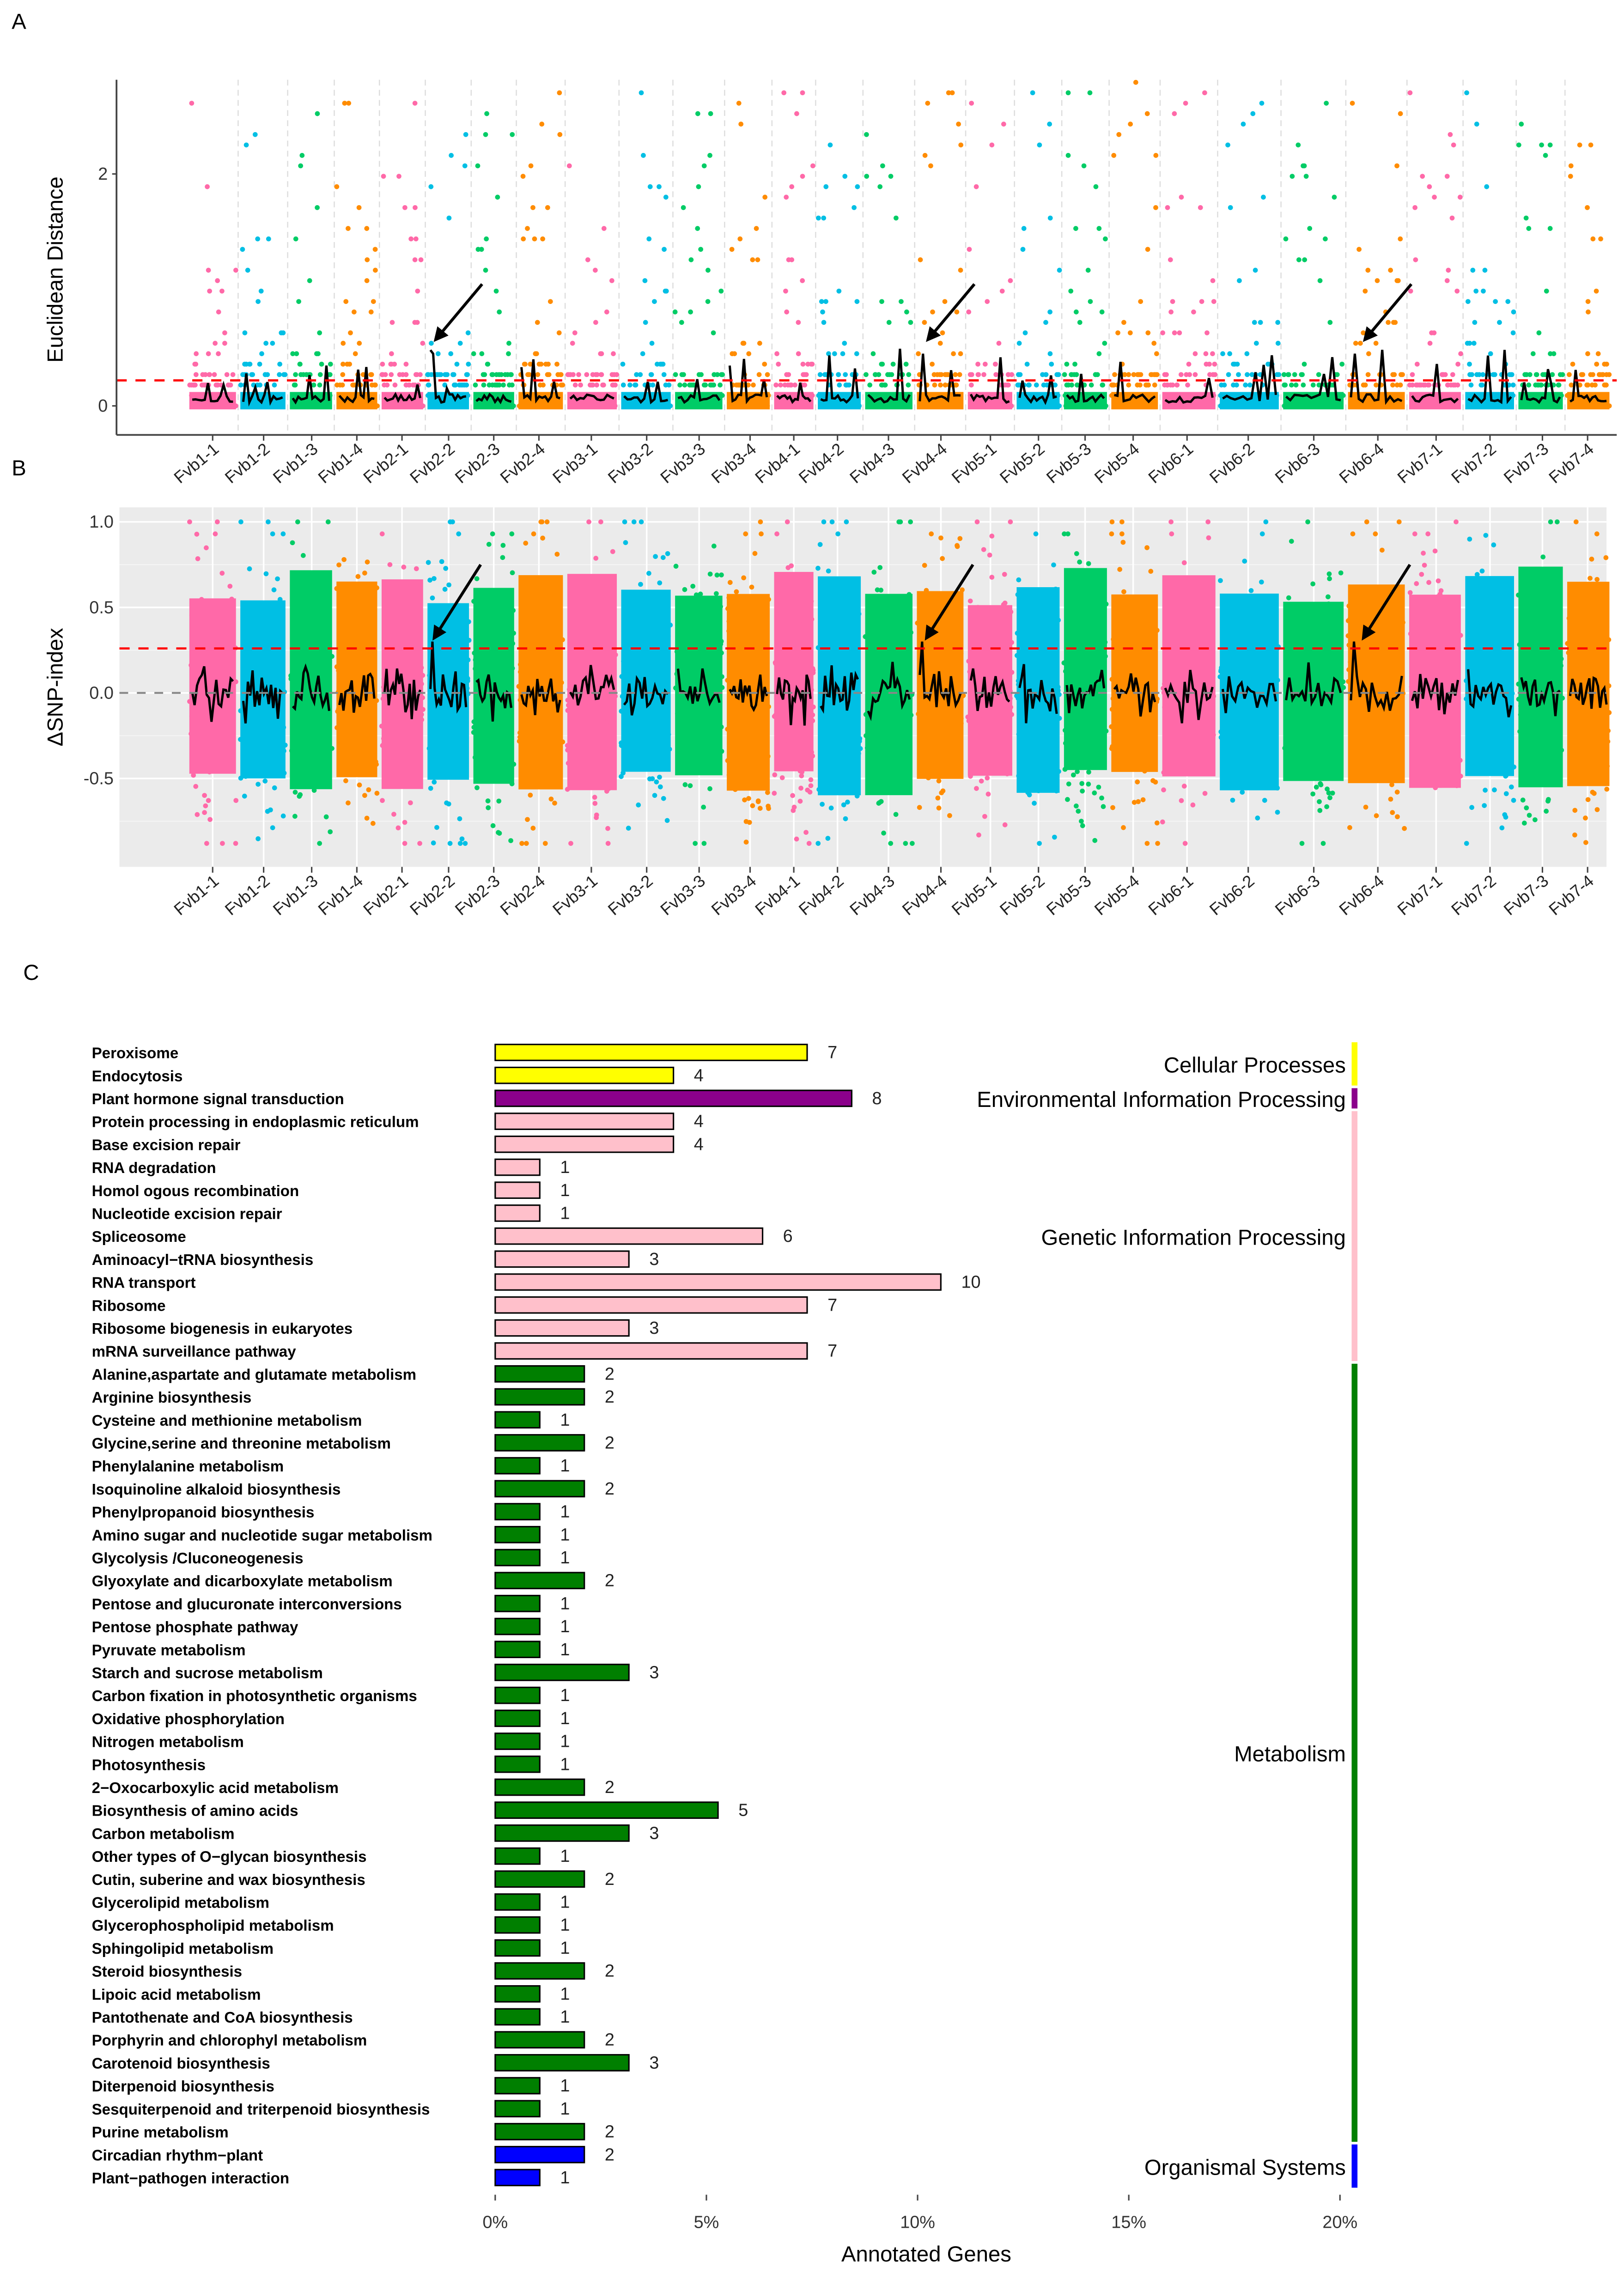 The height and width of the screenshot is (2273, 1624). I want to click on panel-label-b: B, so click(19, 468).